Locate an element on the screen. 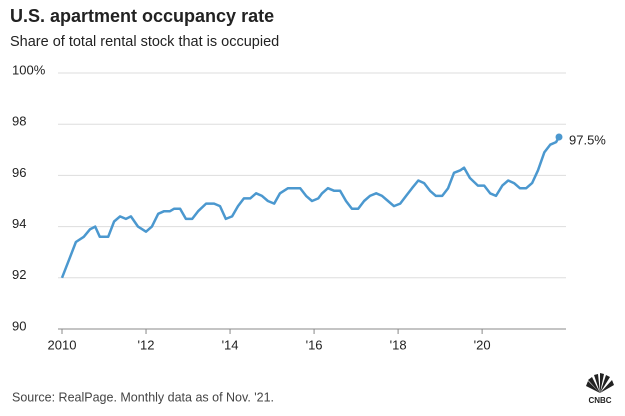 The width and height of the screenshot is (625, 416). logo-mark is located at coordinates (600, 383).